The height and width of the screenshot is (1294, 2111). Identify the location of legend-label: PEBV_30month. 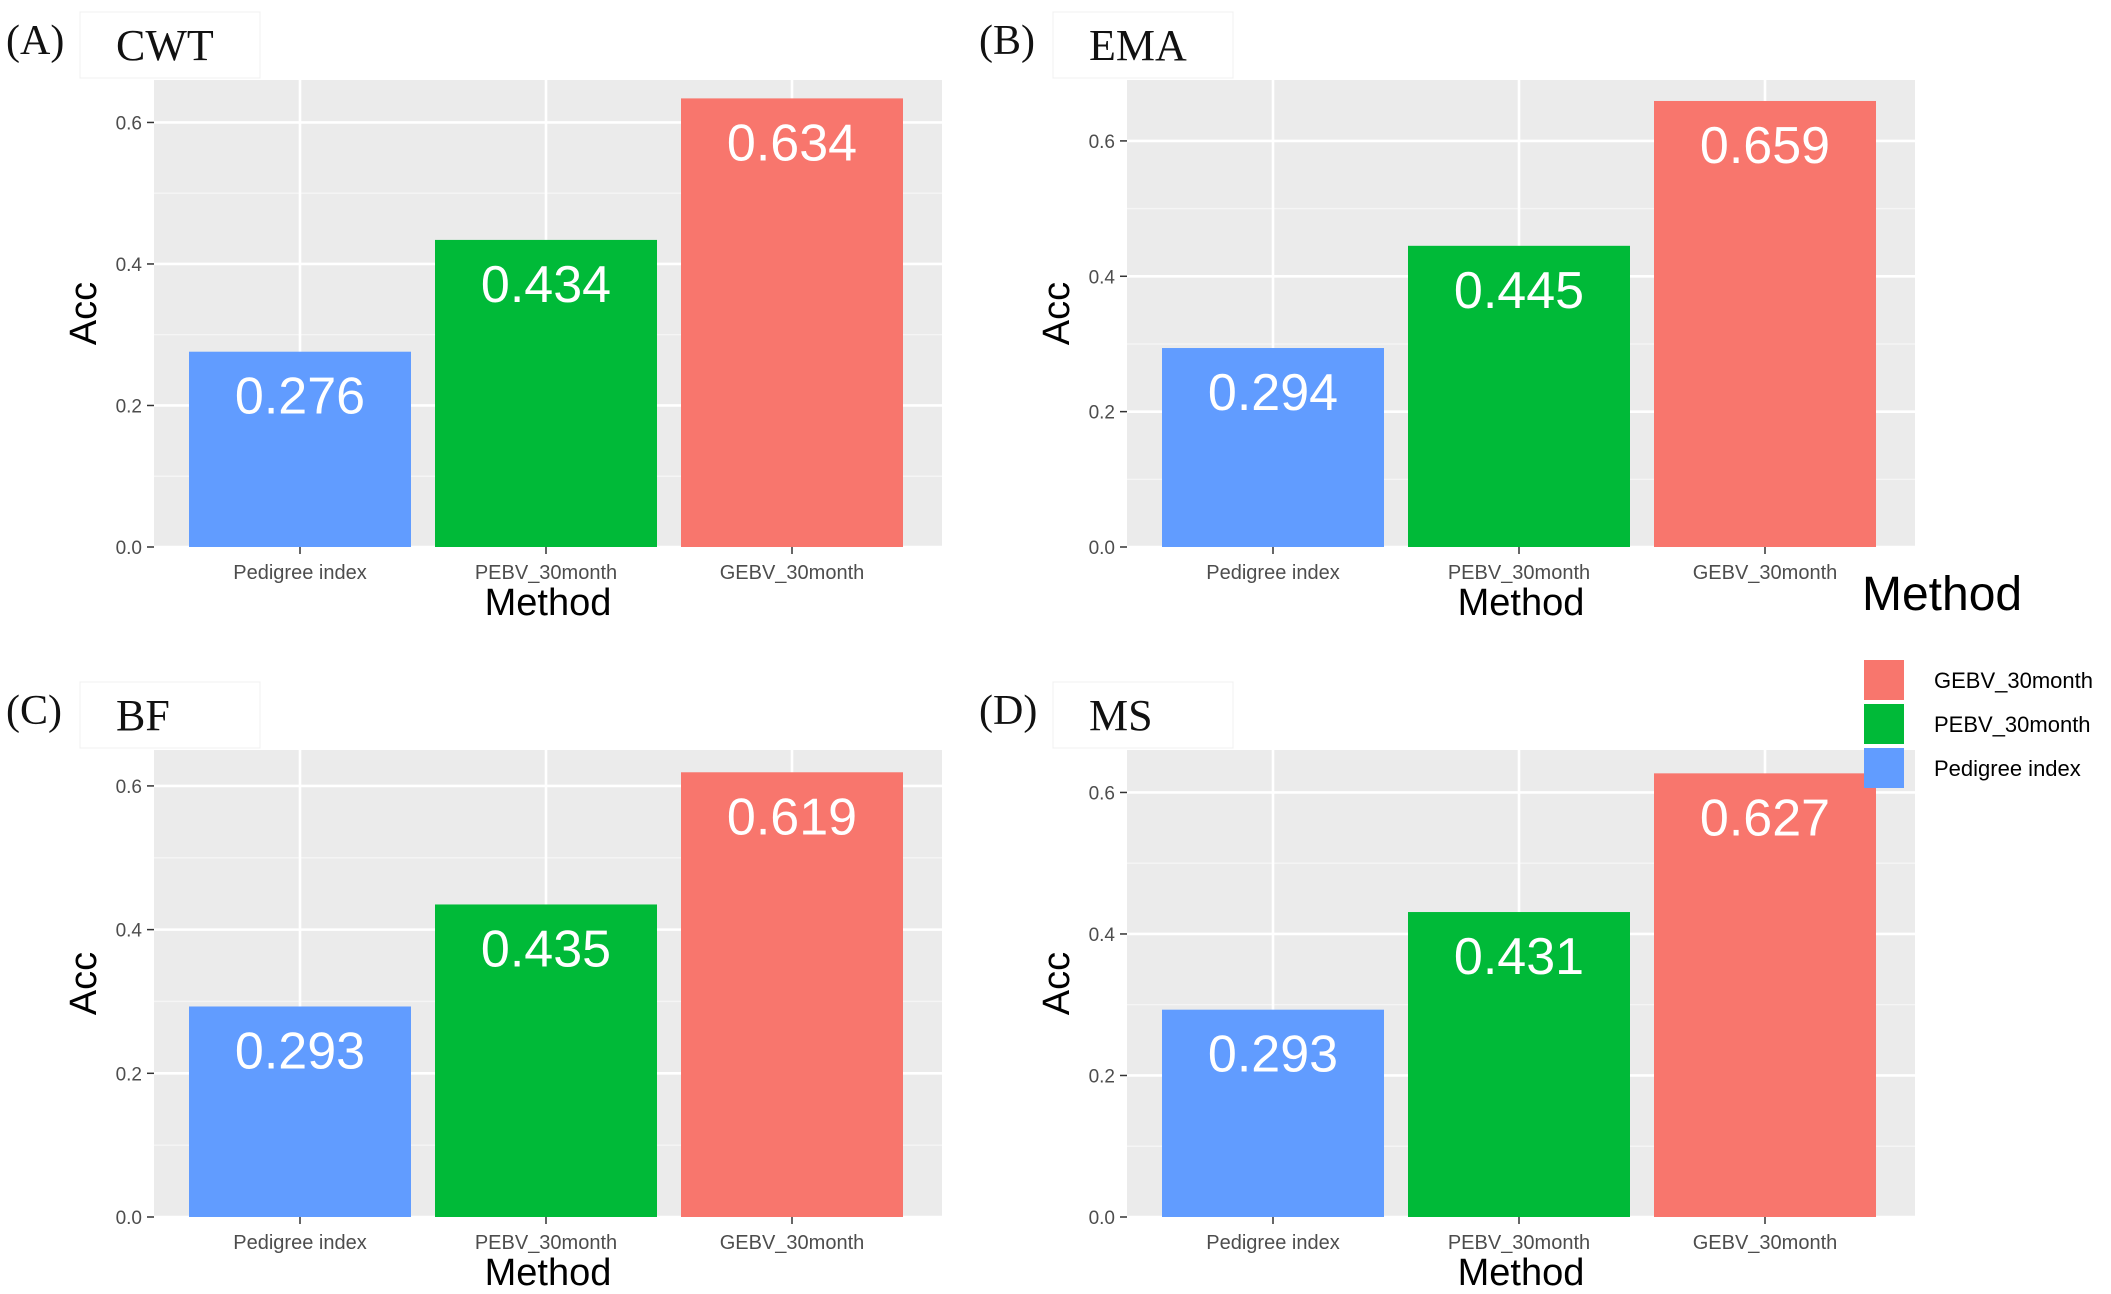
(2012, 724).